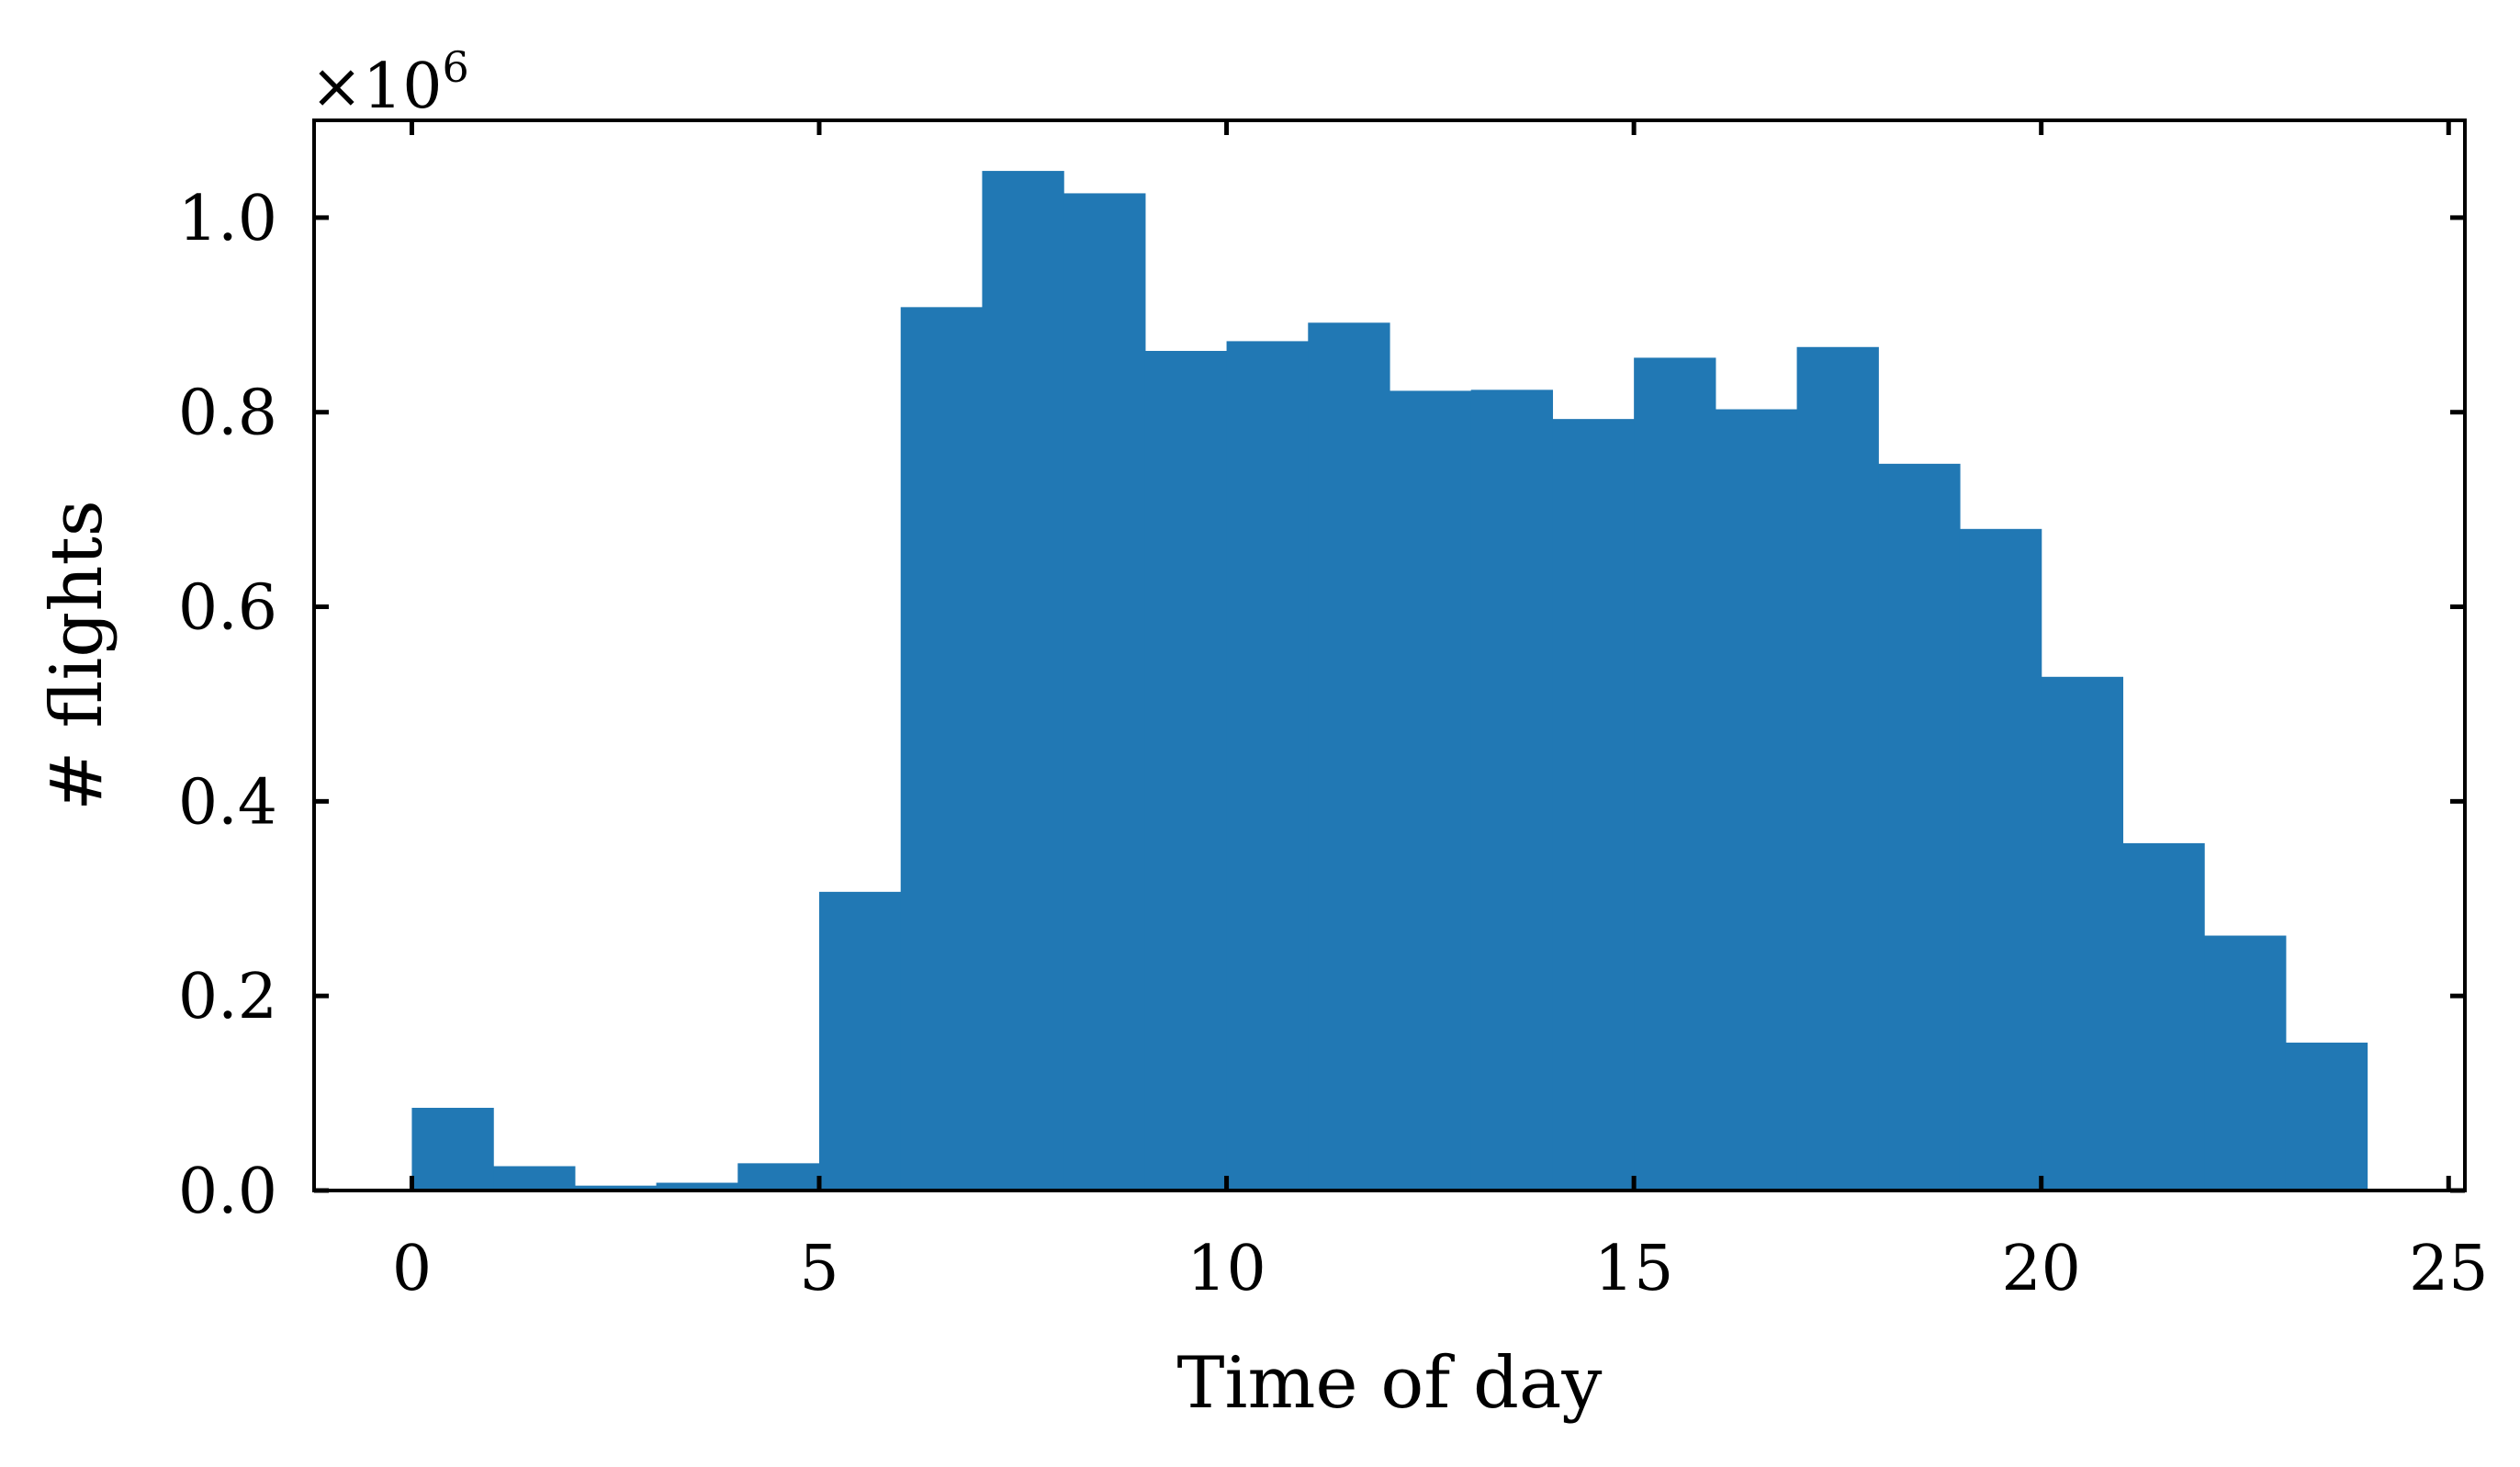 The width and height of the screenshot is (2520, 1467). Describe the element at coordinates (2041, 1269) in the screenshot. I see `x-tick-label: 20` at that location.